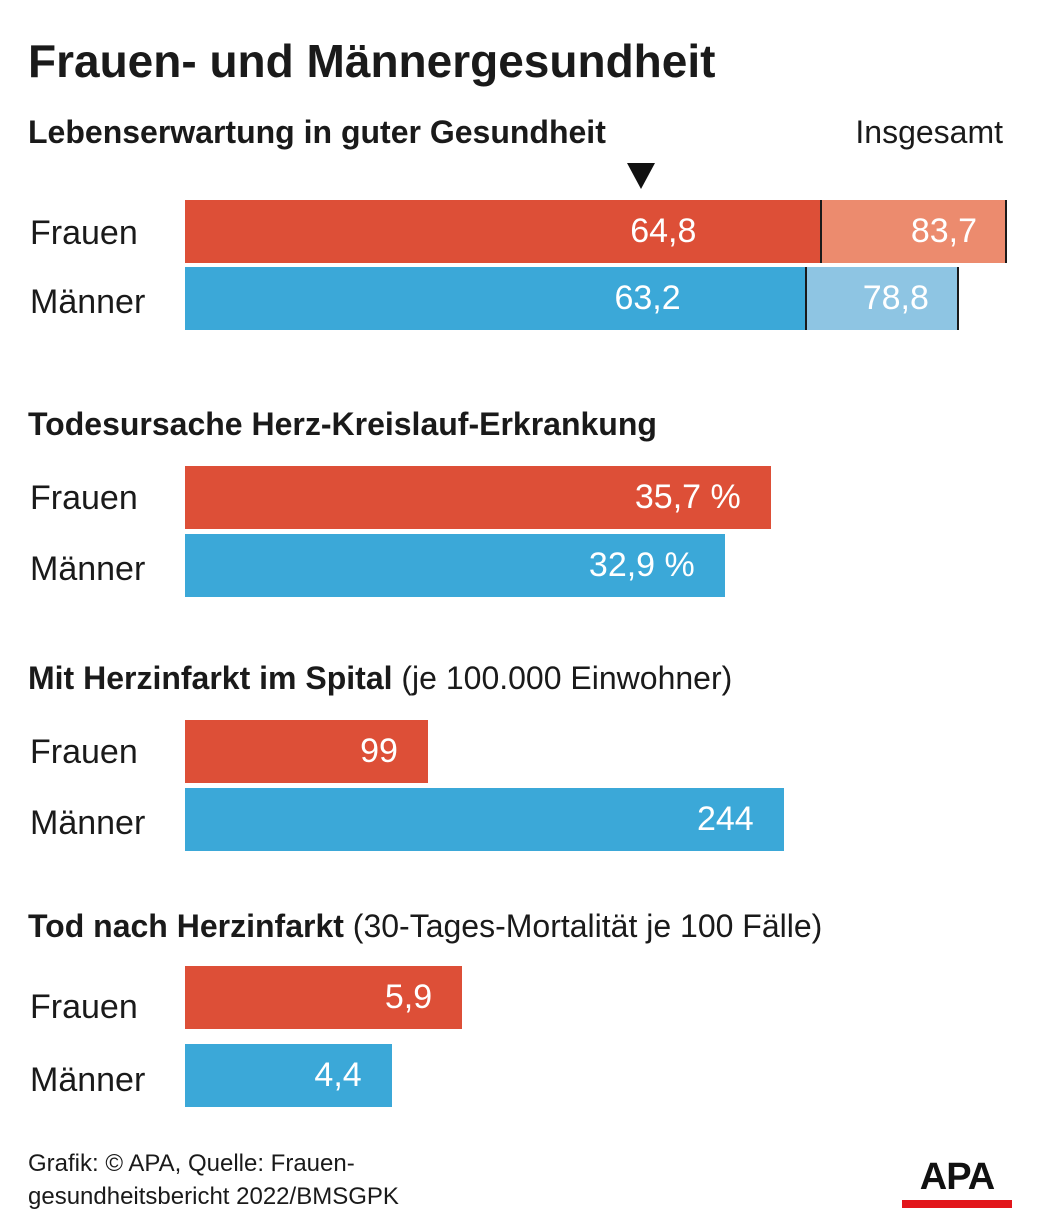  Describe the element at coordinates (567, 678) in the screenshot. I see `chart3-subtitle: (je 100.000 Einwohner)` at that location.